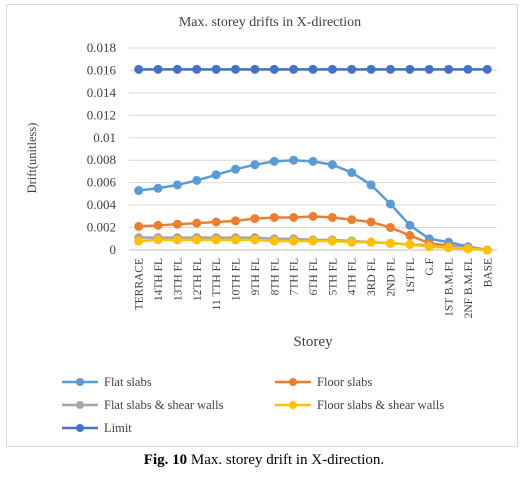 The width and height of the screenshot is (528, 479). What do you see at coordinates (101, 159) in the screenshot?
I see `y-tick-label: 0.008` at bounding box center [101, 159].